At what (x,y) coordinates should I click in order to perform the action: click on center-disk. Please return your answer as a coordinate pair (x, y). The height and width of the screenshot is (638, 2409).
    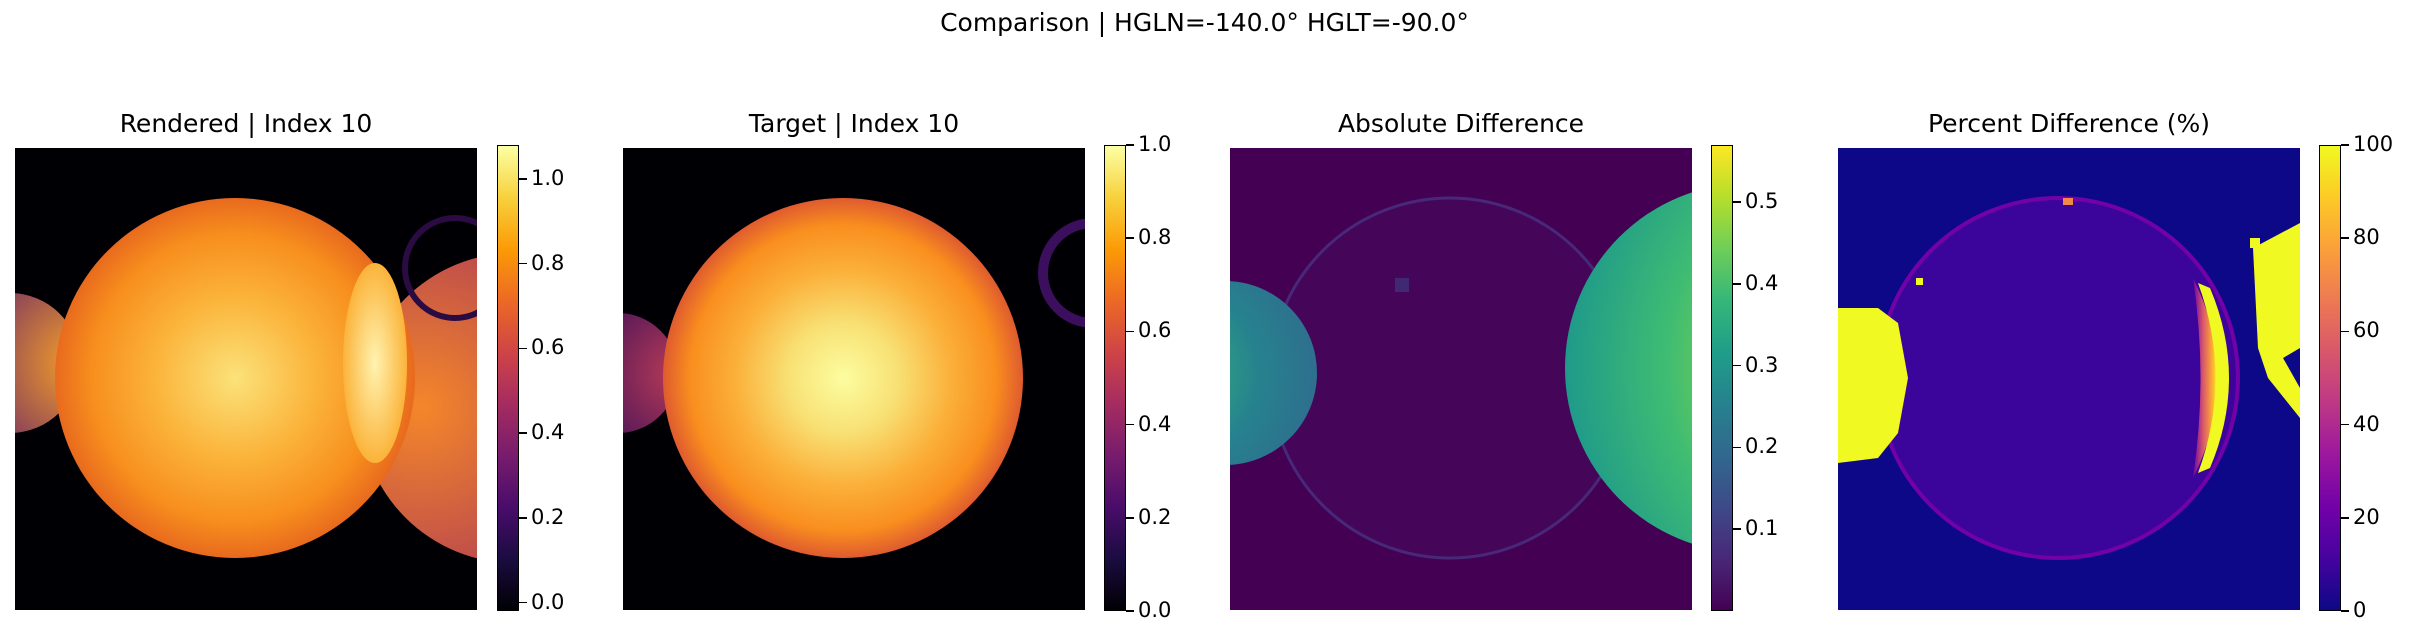
    Looking at the image, I should click on (2058, 378).